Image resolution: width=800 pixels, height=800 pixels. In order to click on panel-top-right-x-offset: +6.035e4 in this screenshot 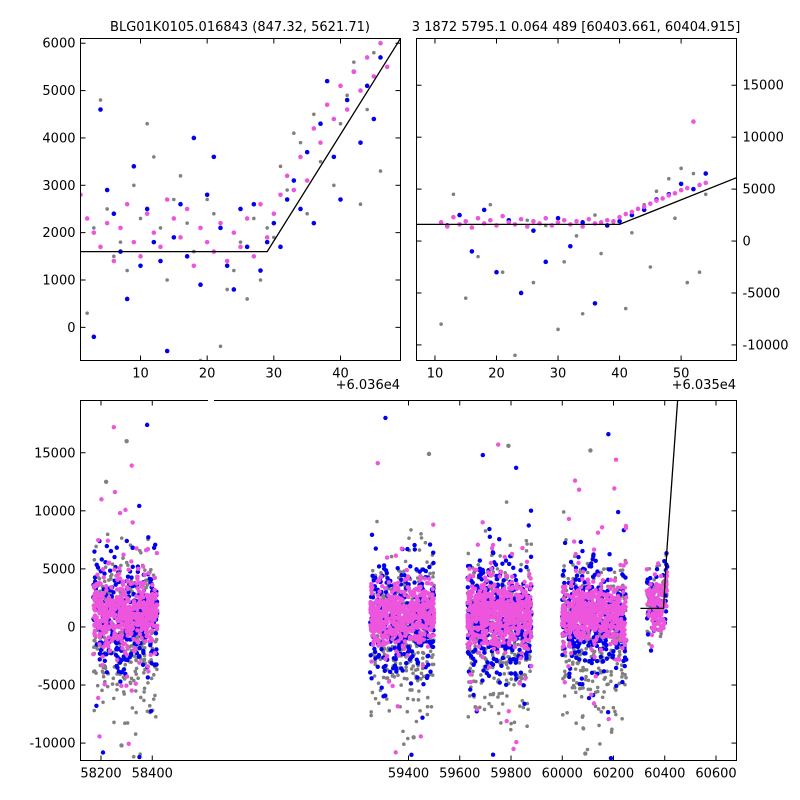, I will do `click(704, 385)`.